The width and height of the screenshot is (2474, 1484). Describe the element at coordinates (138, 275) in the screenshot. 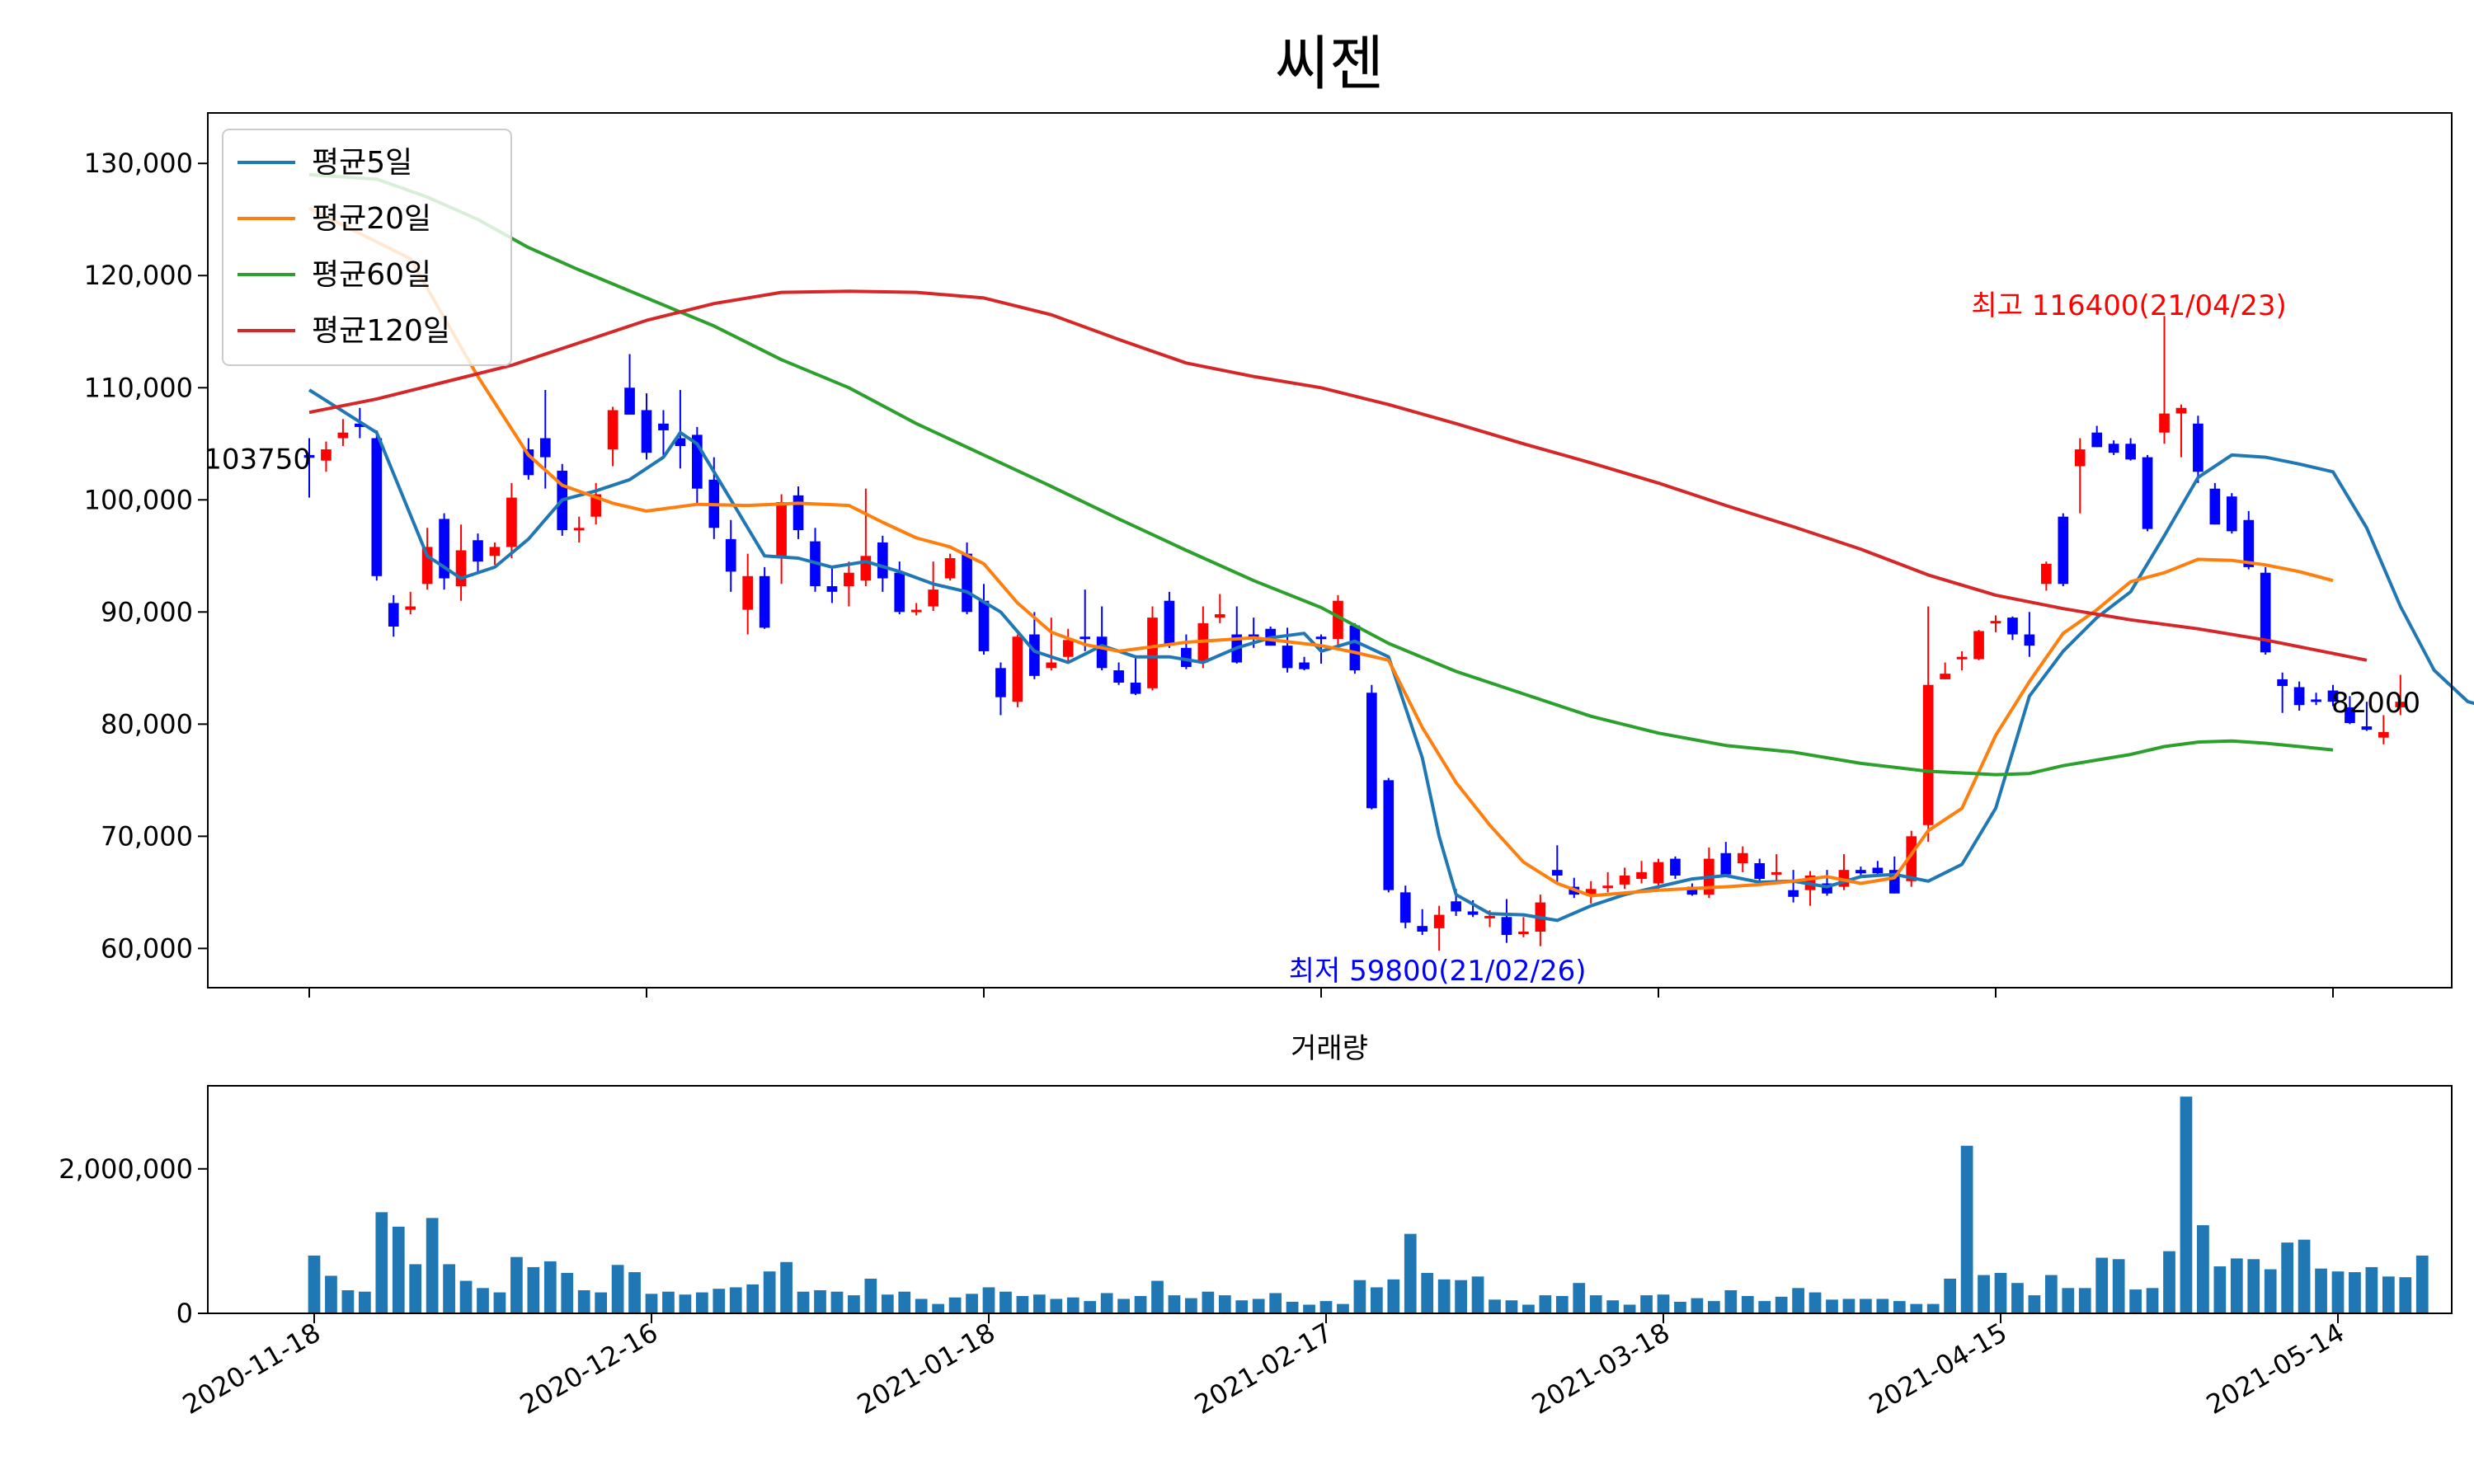

I see `price-y-tick-label: 120,000` at that location.